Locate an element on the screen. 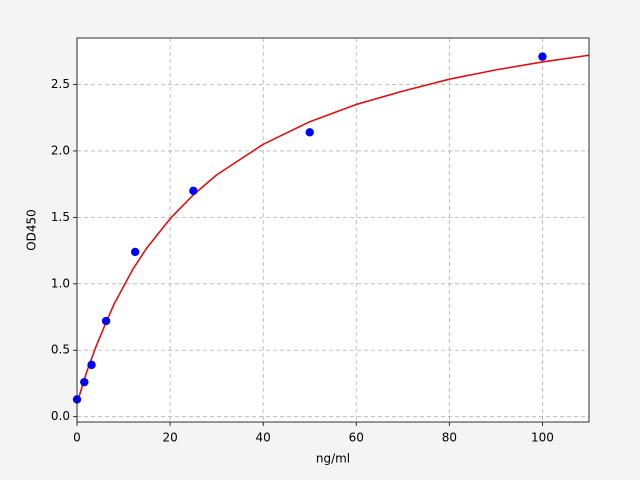 This screenshot has width=640, height=480. x-tick-label: 40 is located at coordinates (263, 438).